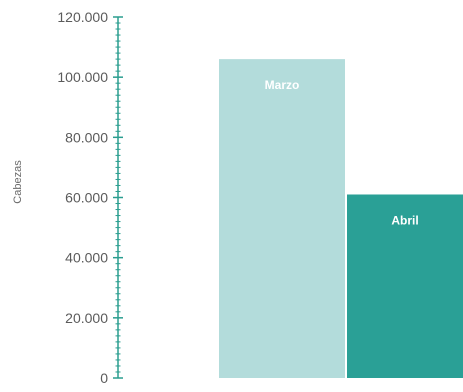  What do you see at coordinates (82, 77) in the screenshot?
I see `y-tick-label: 100.000` at bounding box center [82, 77].